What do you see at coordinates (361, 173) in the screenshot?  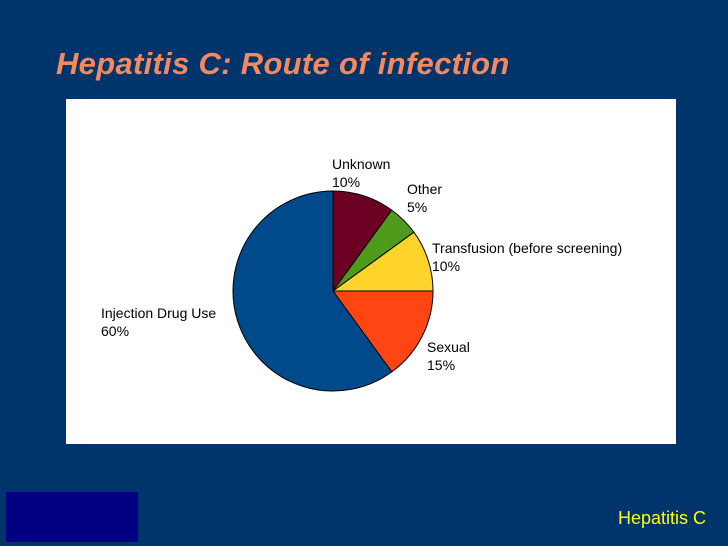 I see `slice-label-unknown: Unknown 10%` at bounding box center [361, 173].